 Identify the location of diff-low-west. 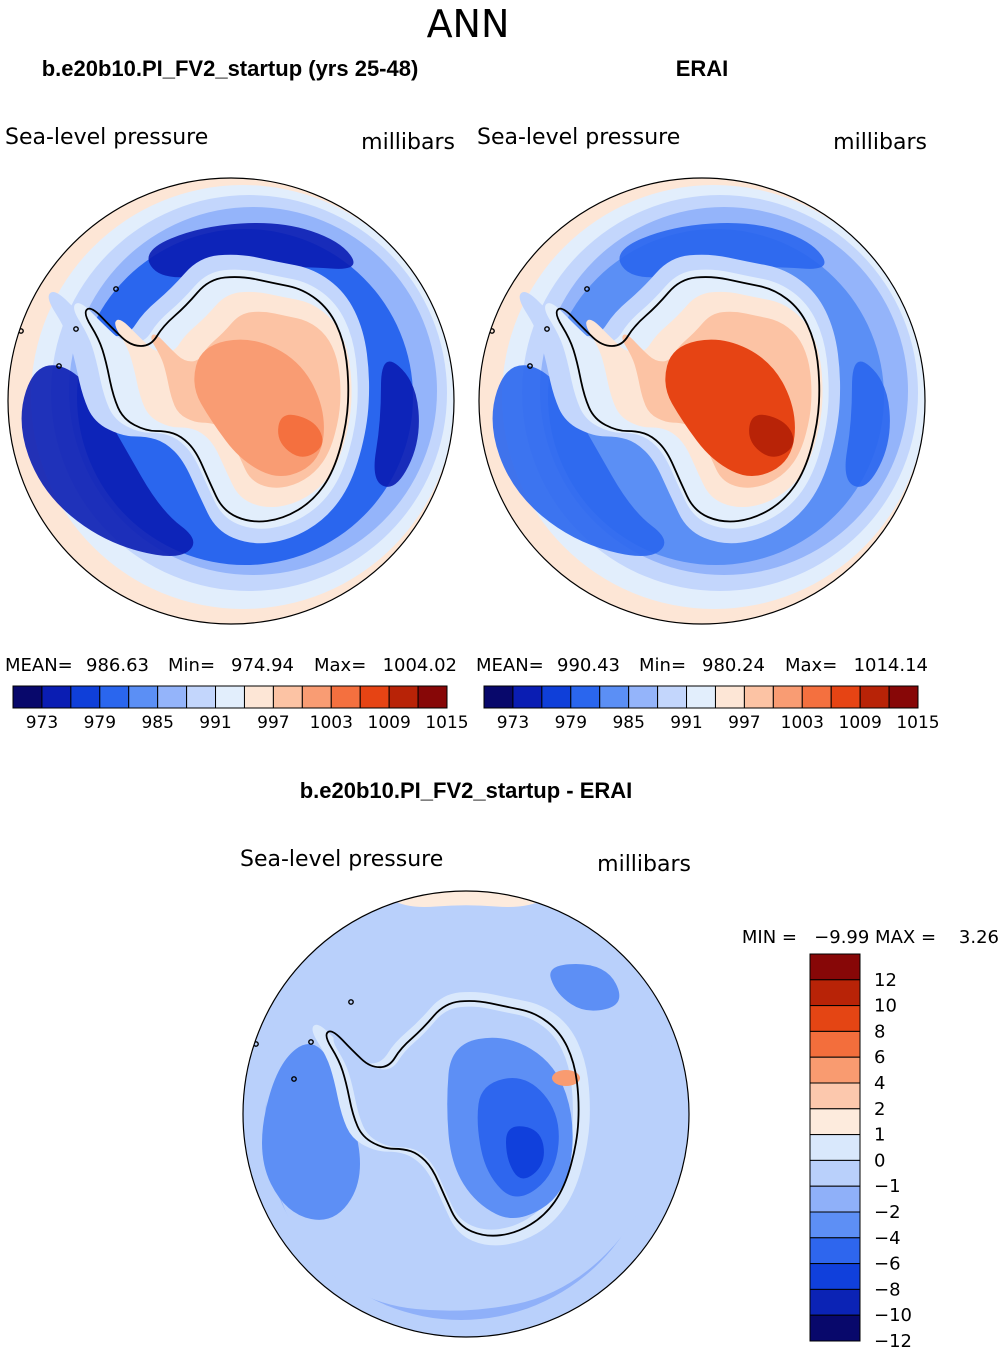
(311, 1132).